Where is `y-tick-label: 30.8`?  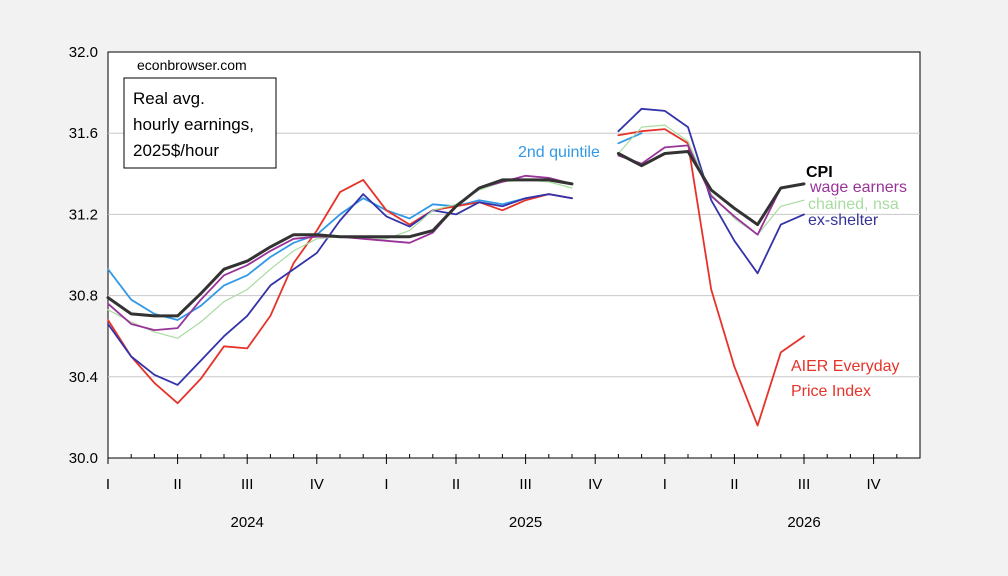 y-tick-label: 30.8 is located at coordinates (83, 296).